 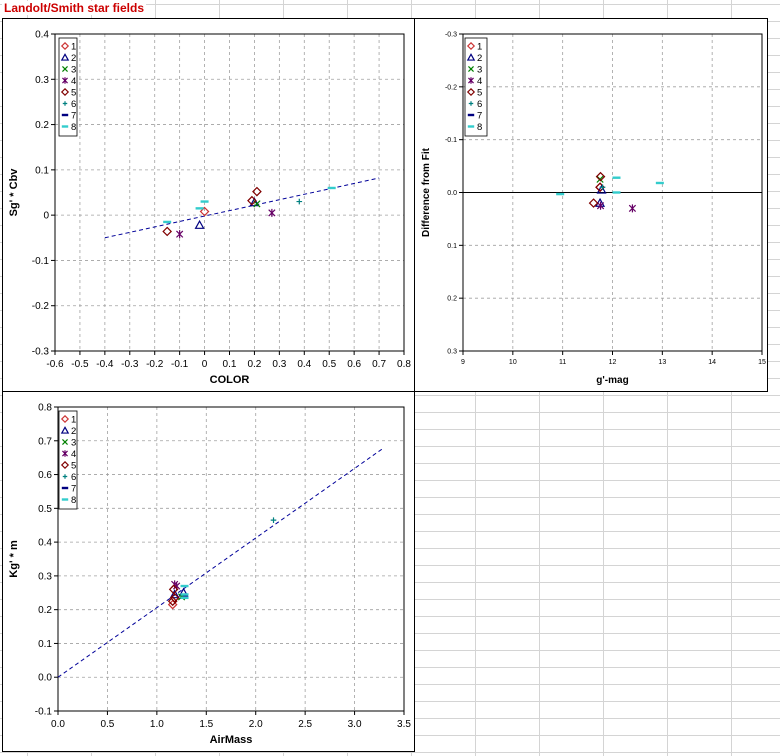 What do you see at coordinates (45, 441) in the screenshot?
I see `y-tick-label: 0.7` at bounding box center [45, 441].